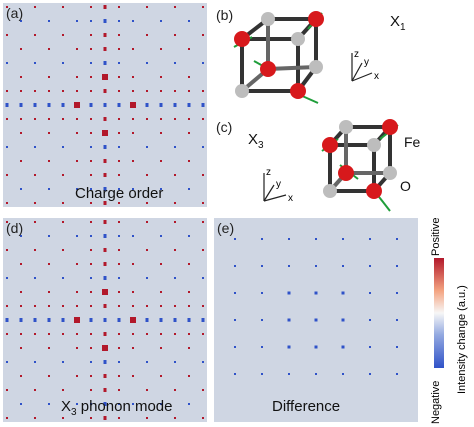 The width and height of the screenshot is (474, 427). What do you see at coordinates (298, 39) in the screenshot?
I see `o-atom` at bounding box center [298, 39].